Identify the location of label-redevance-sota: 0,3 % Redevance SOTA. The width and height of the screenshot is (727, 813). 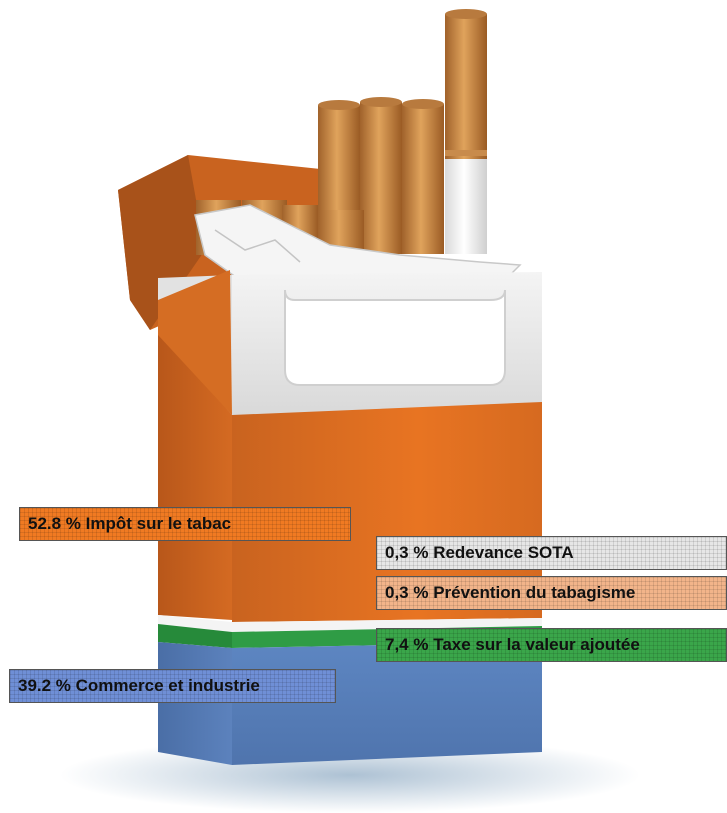
(551, 553).